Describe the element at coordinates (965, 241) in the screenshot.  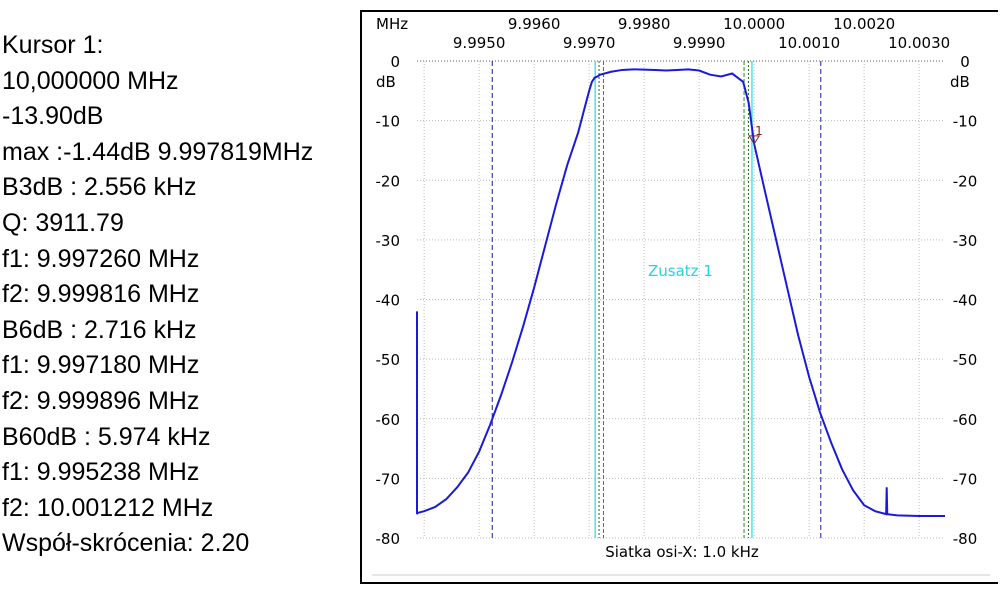
I see `y-tick-label-right: -30` at that location.